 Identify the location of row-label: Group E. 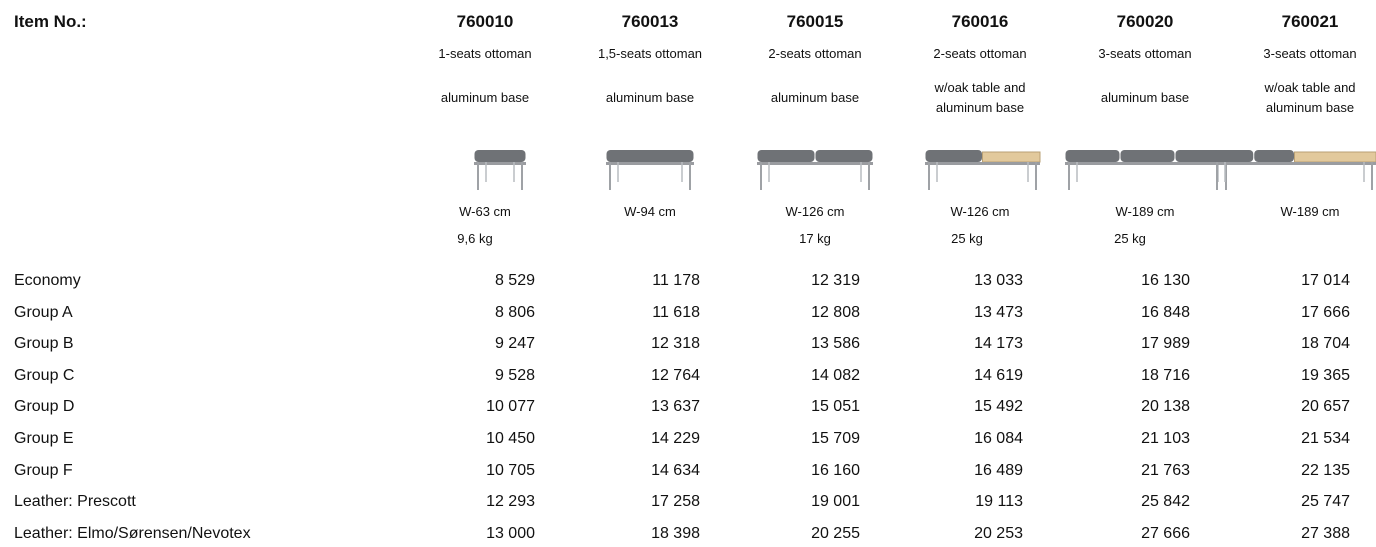
(44, 438).